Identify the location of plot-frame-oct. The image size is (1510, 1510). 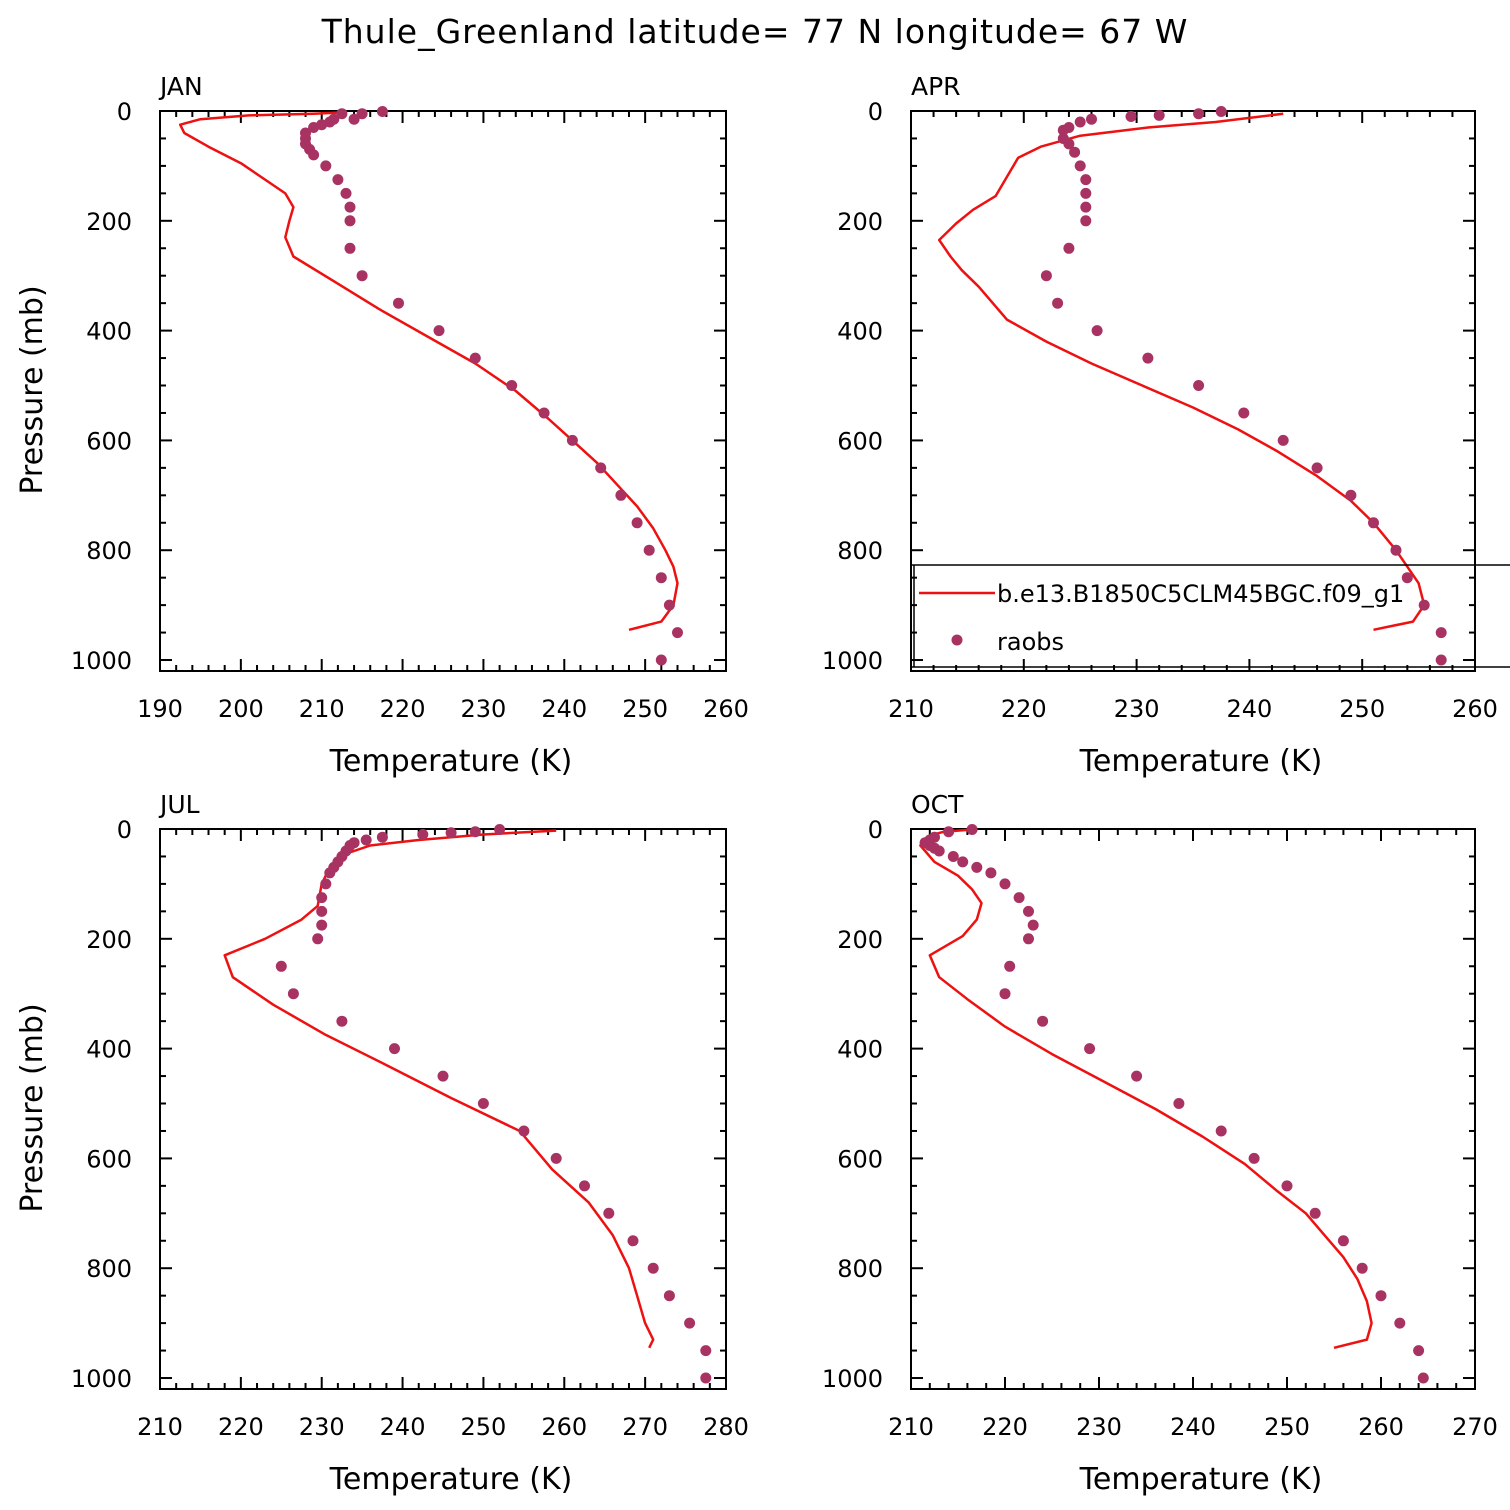
(1193, 1109).